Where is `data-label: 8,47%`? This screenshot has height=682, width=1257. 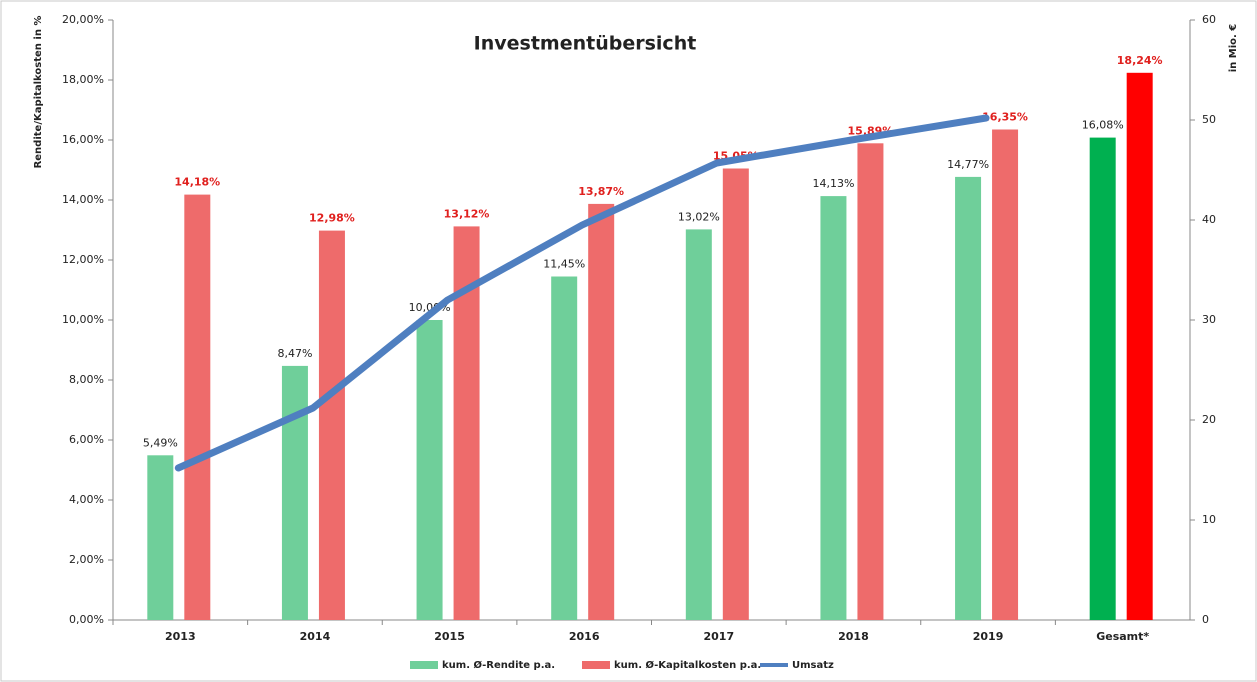 data-label: 8,47% is located at coordinates (294, 353).